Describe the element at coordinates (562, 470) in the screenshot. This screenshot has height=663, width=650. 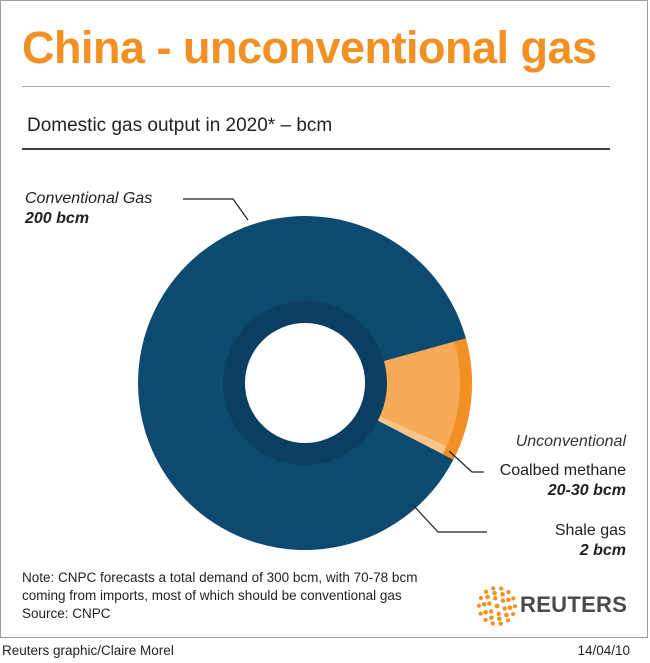
I see `slice-label-coalbed: Coalbed methane` at that location.